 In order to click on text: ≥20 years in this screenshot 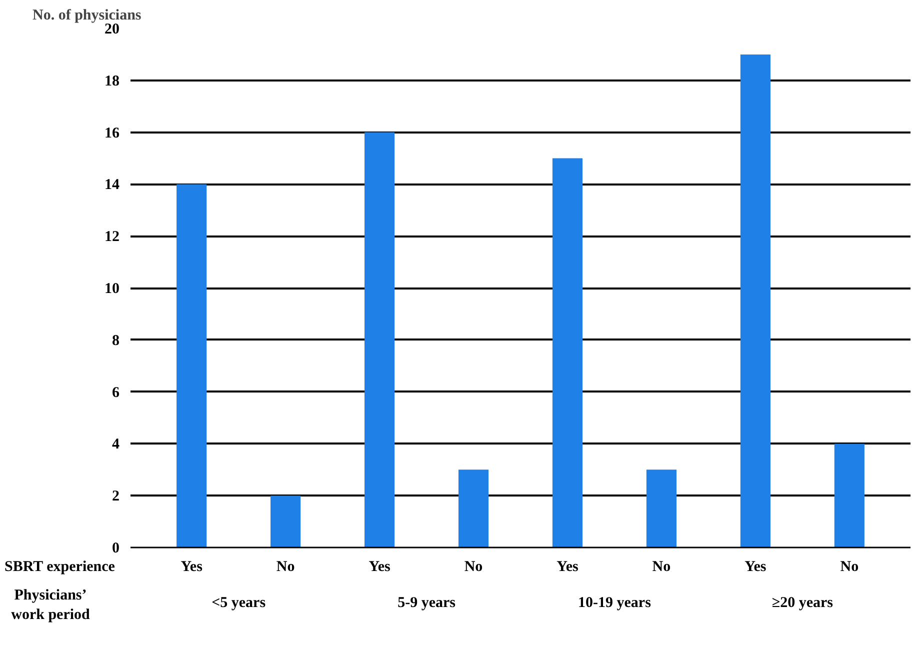, I will do `click(803, 603)`.